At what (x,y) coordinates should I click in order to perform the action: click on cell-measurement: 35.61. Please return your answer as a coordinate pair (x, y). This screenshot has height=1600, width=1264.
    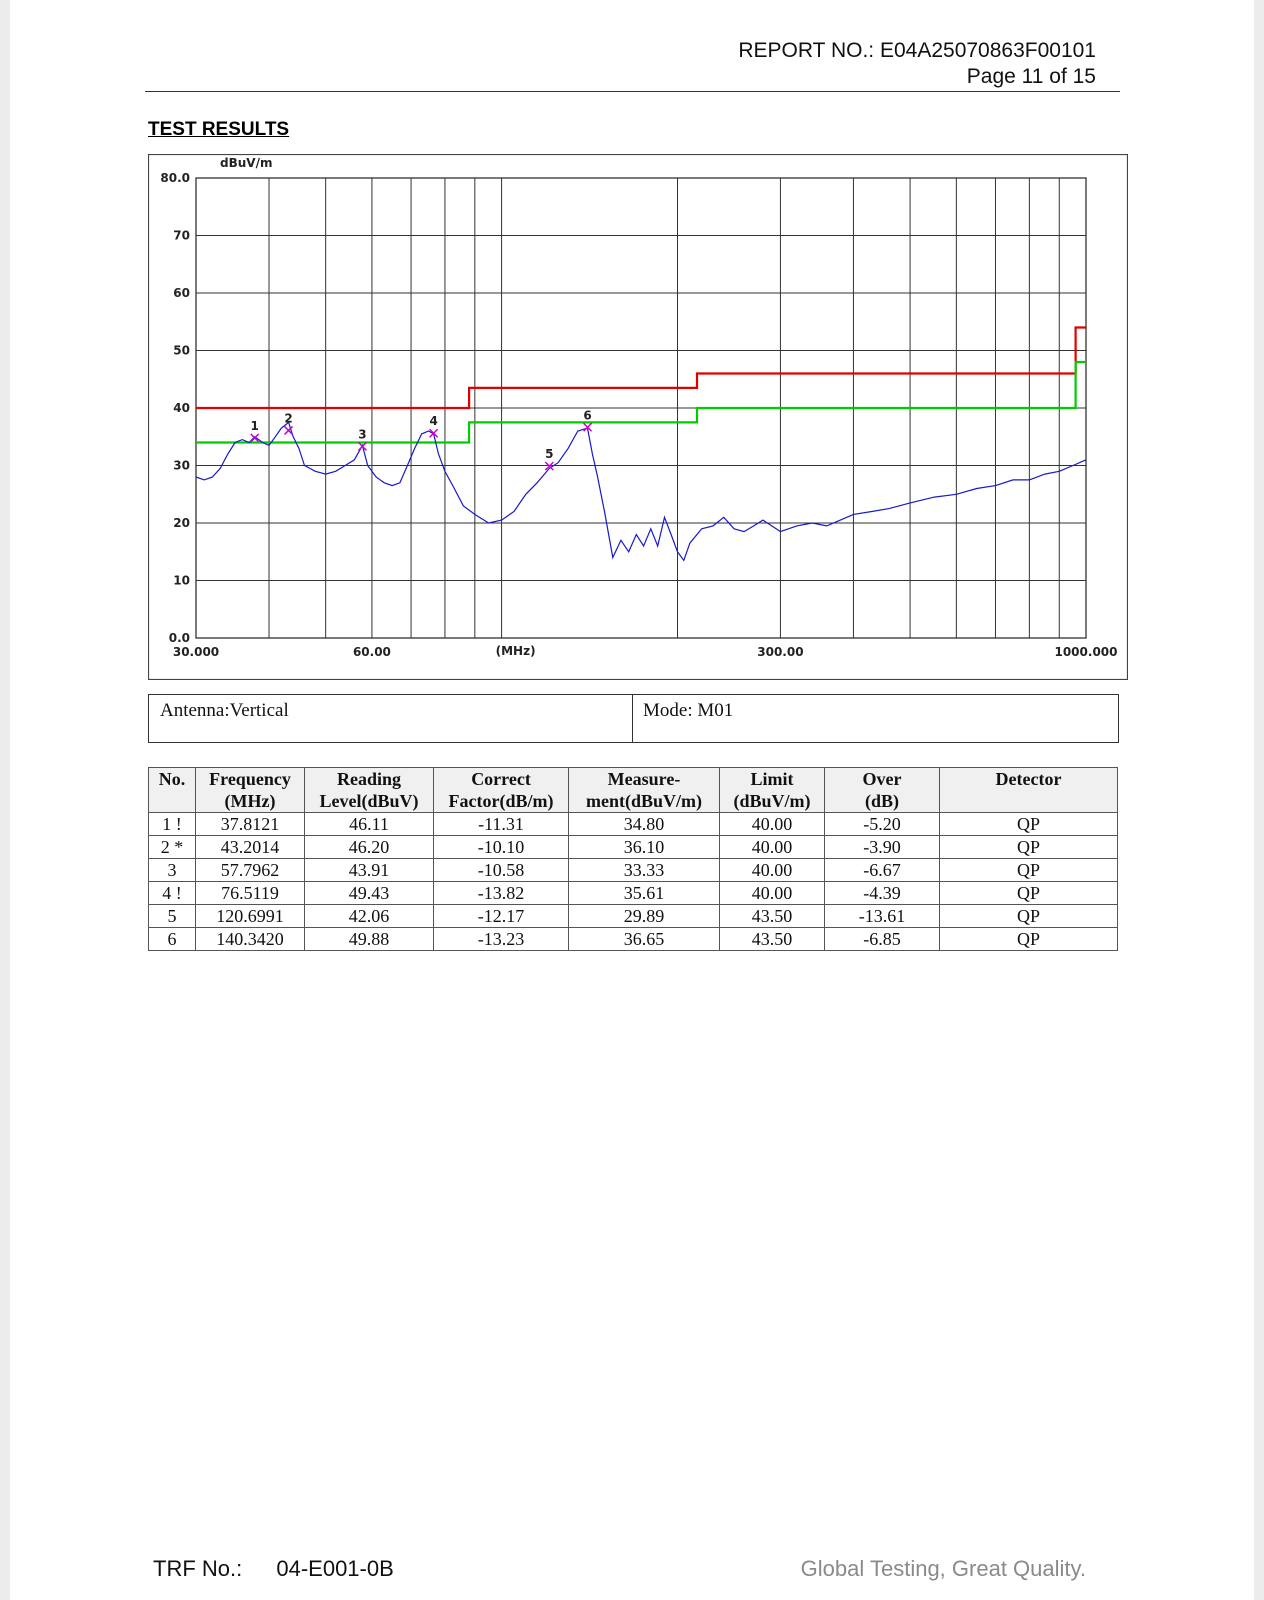
    Looking at the image, I should click on (644, 893).